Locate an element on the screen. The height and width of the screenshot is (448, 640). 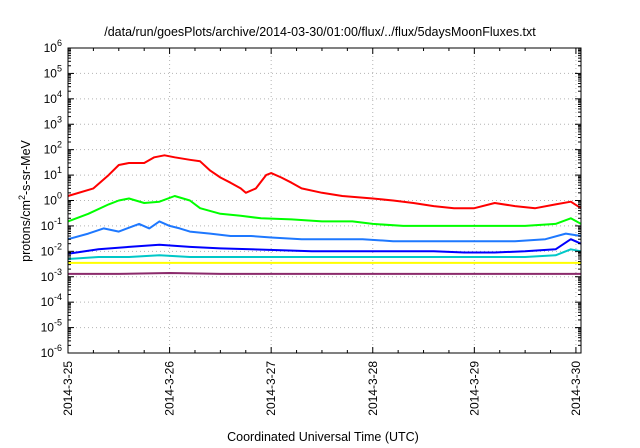
y-tick-label: 10⁵ is located at coordinates (53, 71).